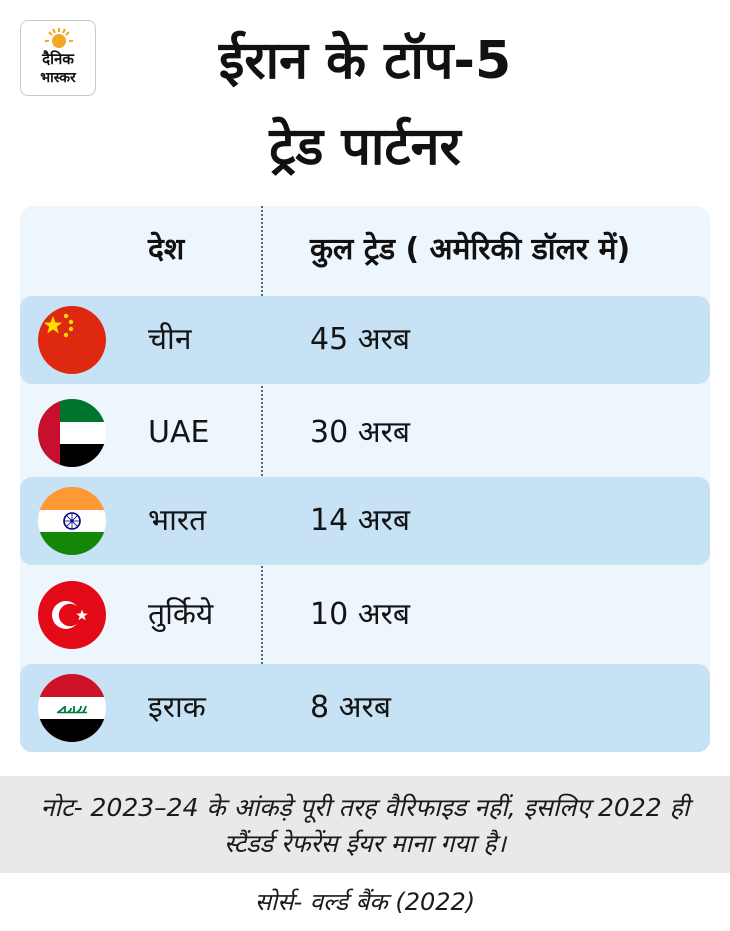 The width and height of the screenshot is (730, 931). What do you see at coordinates (365, 61) in the screenshot?
I see `page-title-line1: ईरान के टॉप-5` at bounding box center [365, 61].